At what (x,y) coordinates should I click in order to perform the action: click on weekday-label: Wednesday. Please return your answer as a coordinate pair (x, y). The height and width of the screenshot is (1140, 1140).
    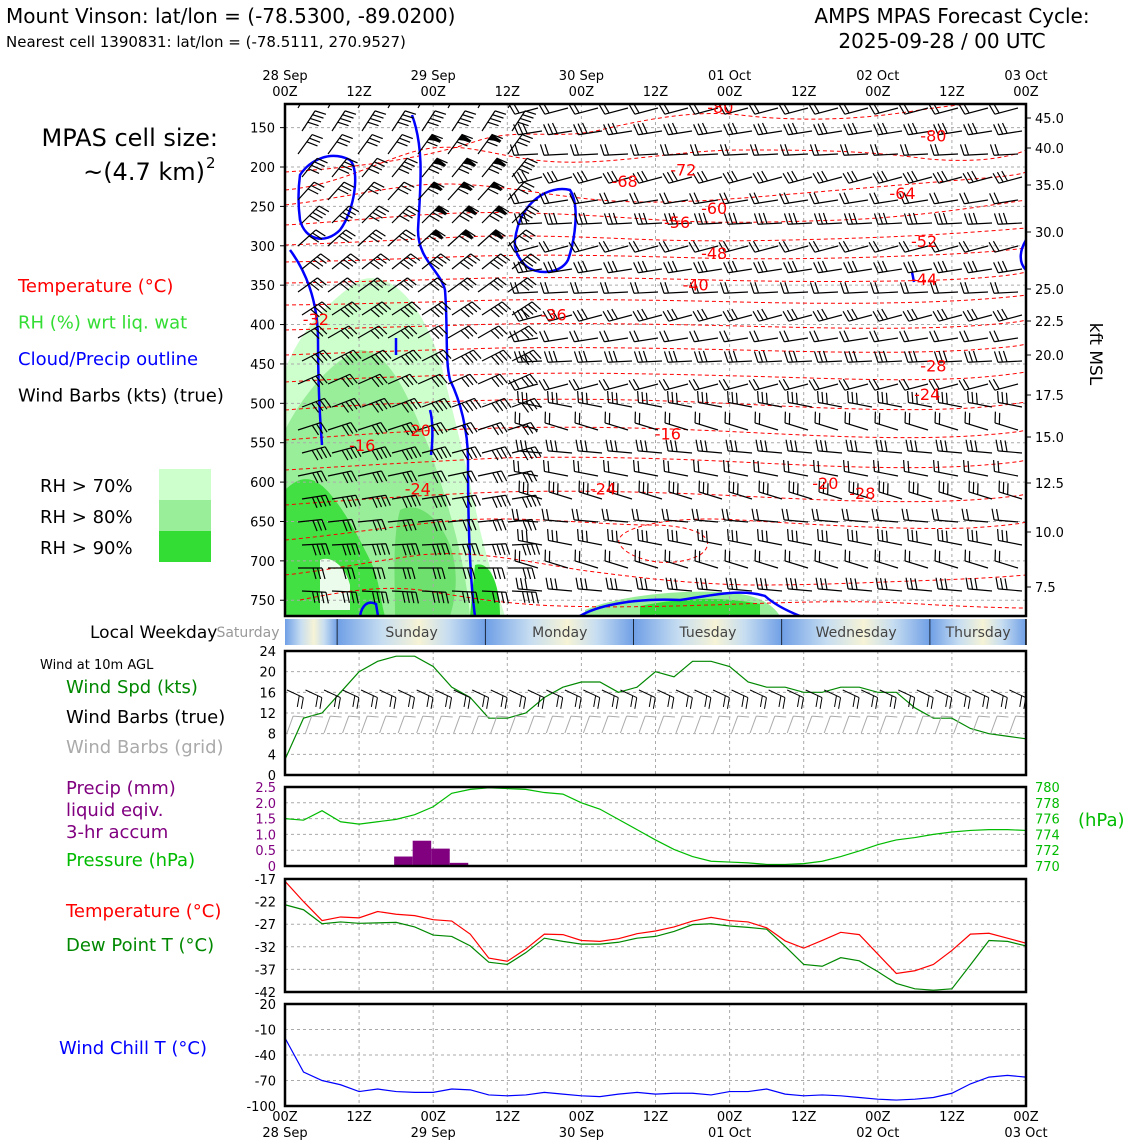
    Looking at the image, I should click on (856, 633).